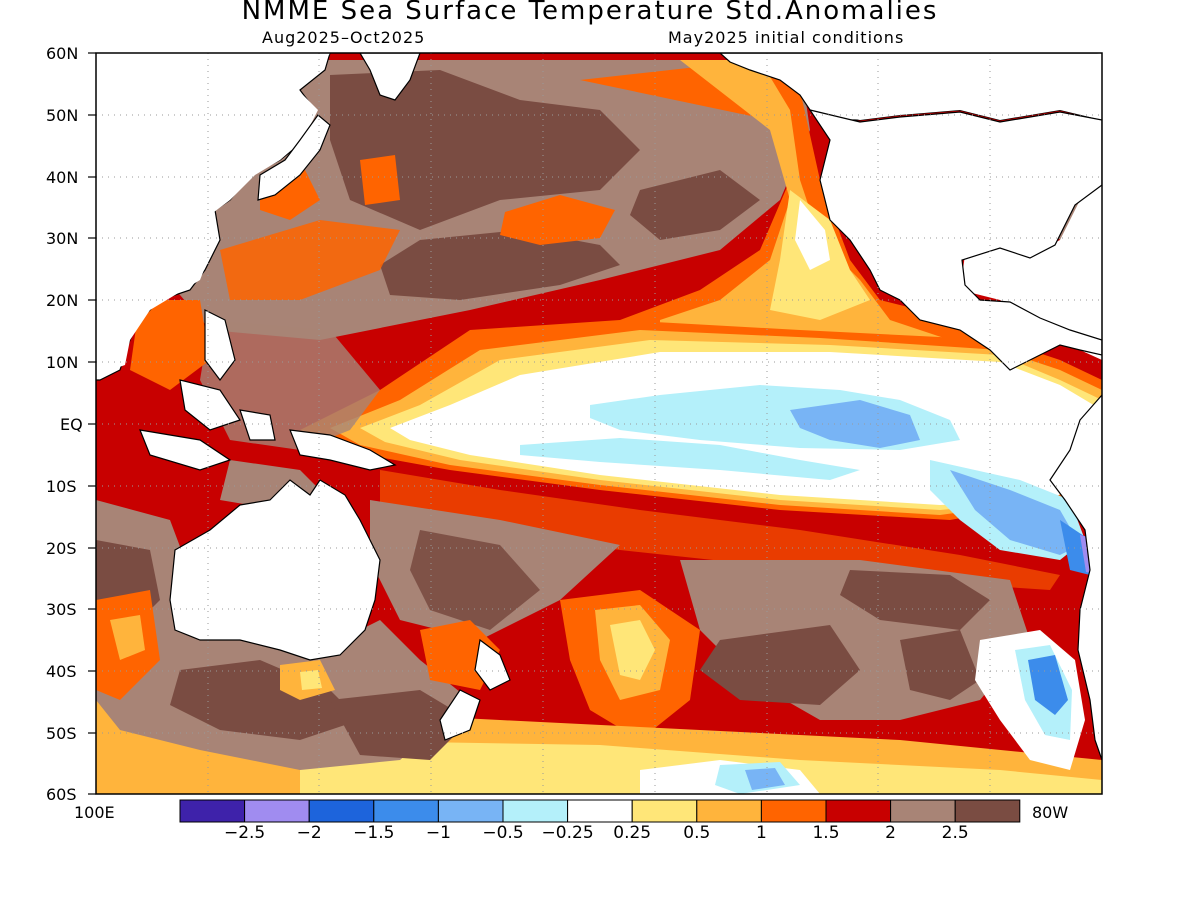 The image size is (1200, 900). What do you see at coordinates (61, 548) in the screenshot?
I see `lat-label-20s: 20S` at bounding box center [61, 548].